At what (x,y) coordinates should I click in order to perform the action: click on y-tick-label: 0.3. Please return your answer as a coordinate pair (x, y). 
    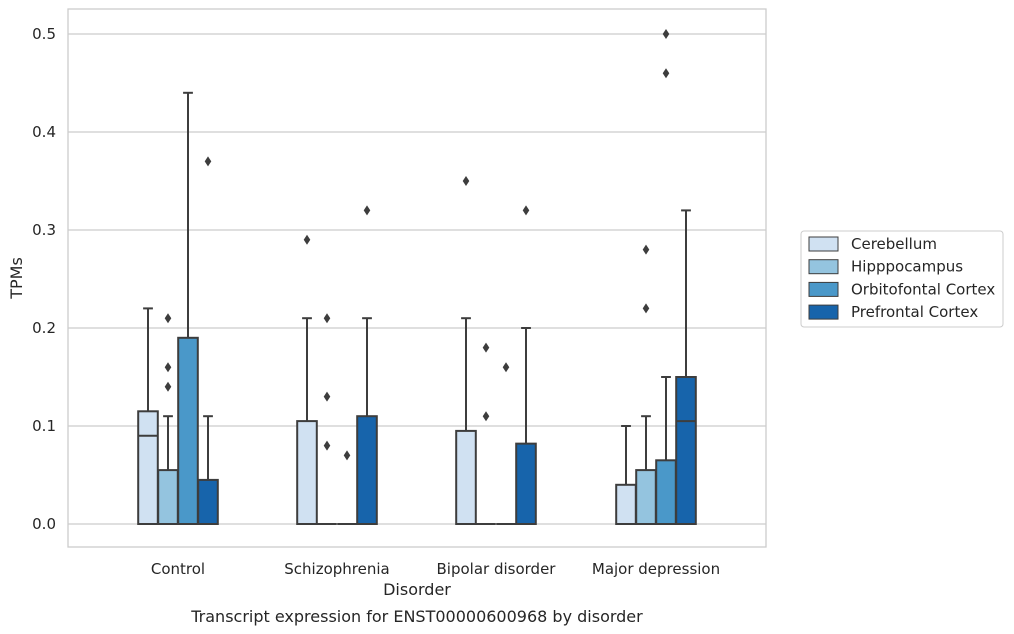
    Looking at the image, I should click on (44, 230).